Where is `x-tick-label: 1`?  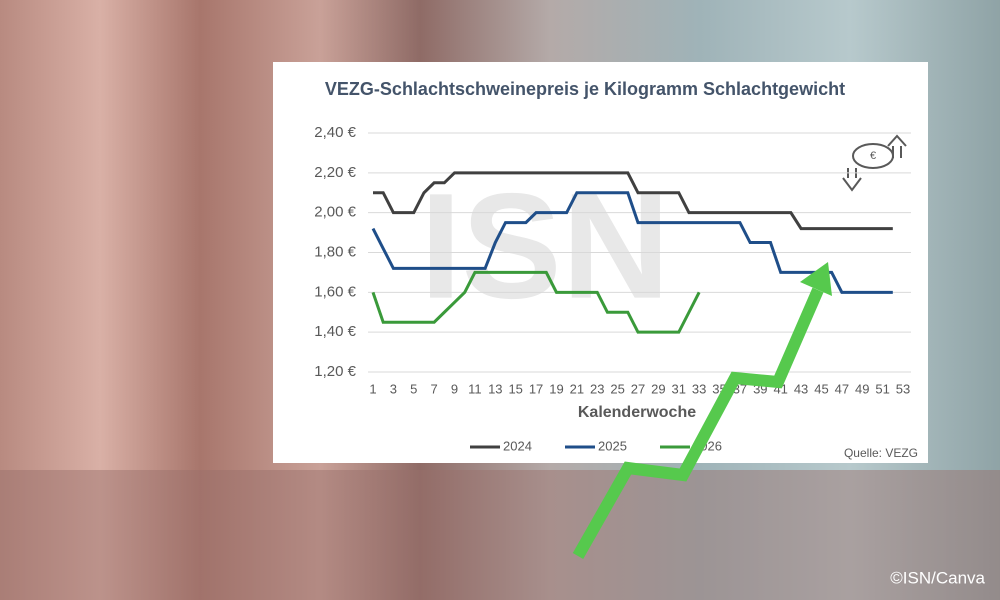
x-tick-label: 1 is located at coordinates (372, 388).